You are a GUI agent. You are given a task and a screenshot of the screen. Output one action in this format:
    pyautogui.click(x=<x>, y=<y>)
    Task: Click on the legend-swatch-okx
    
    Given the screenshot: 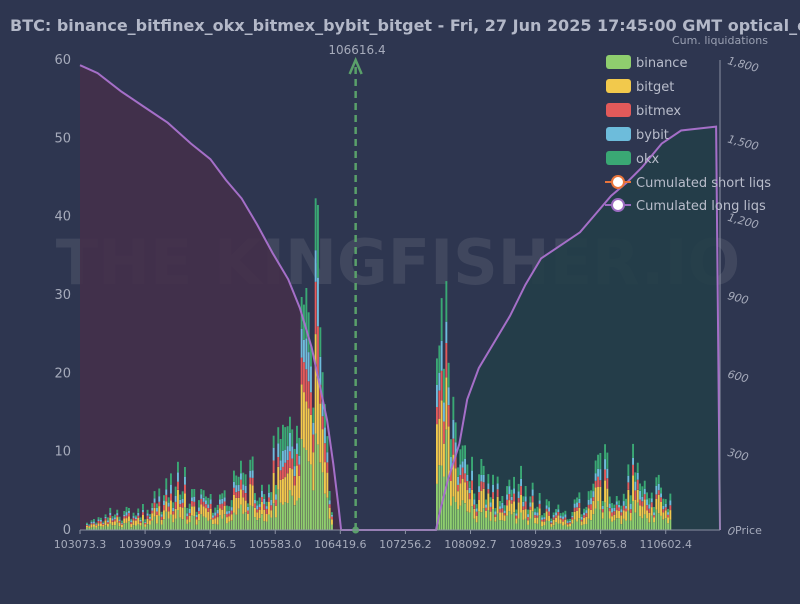 What is the action you would take?
    pyautogui.click(x=618, y=158)
    